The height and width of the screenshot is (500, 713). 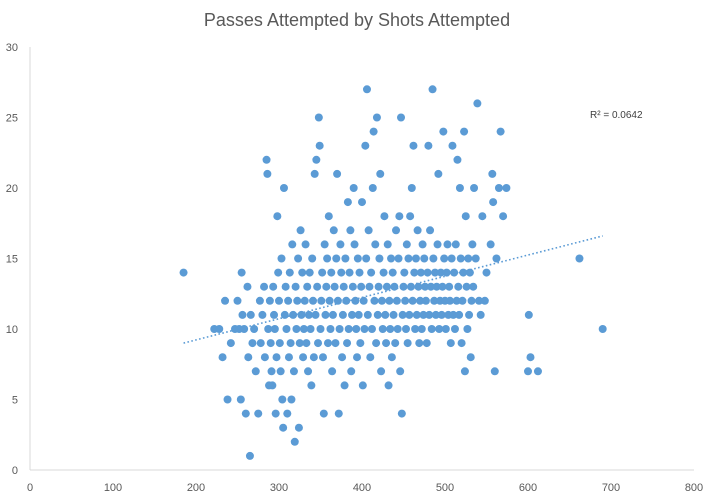 What do you see at coordinates (30, 488) in the screenshot?
I see `x-tick-label: 0` at bounding box center [30, 488].